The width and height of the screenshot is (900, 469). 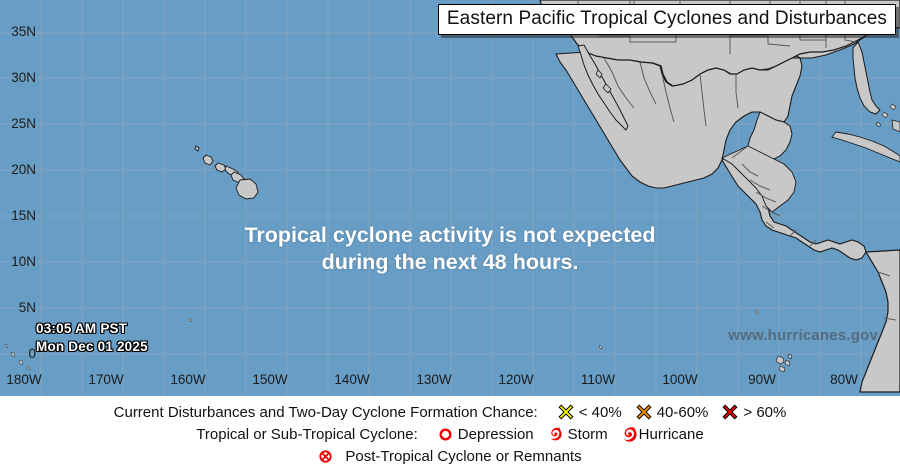 I want to click on timestamp-time: 03:05 AM PST, so click(x=82, y=328).